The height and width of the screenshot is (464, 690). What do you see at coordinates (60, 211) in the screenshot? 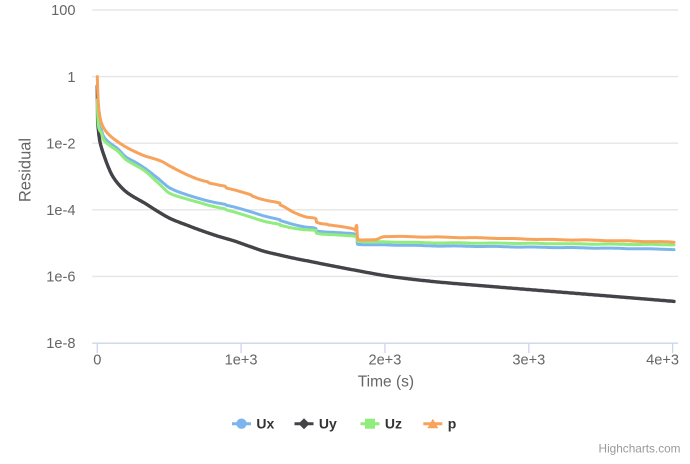
I see `svg-text: 1e-4` at bounding box center [60, 211].